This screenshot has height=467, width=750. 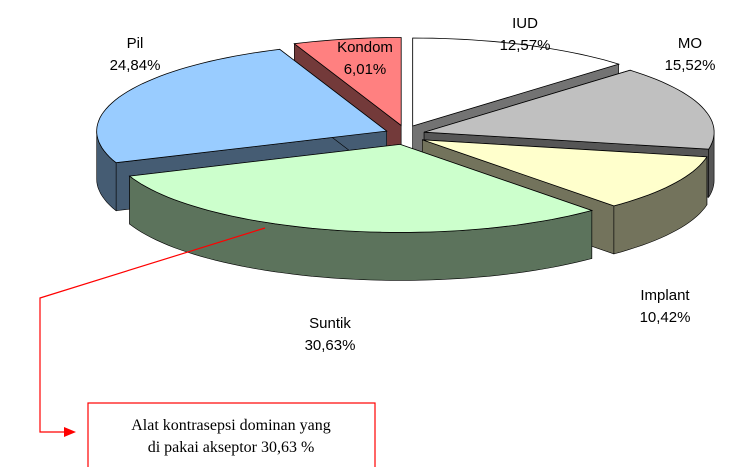 I want to click on slice-label: Implant, so click(x=665, y=295).